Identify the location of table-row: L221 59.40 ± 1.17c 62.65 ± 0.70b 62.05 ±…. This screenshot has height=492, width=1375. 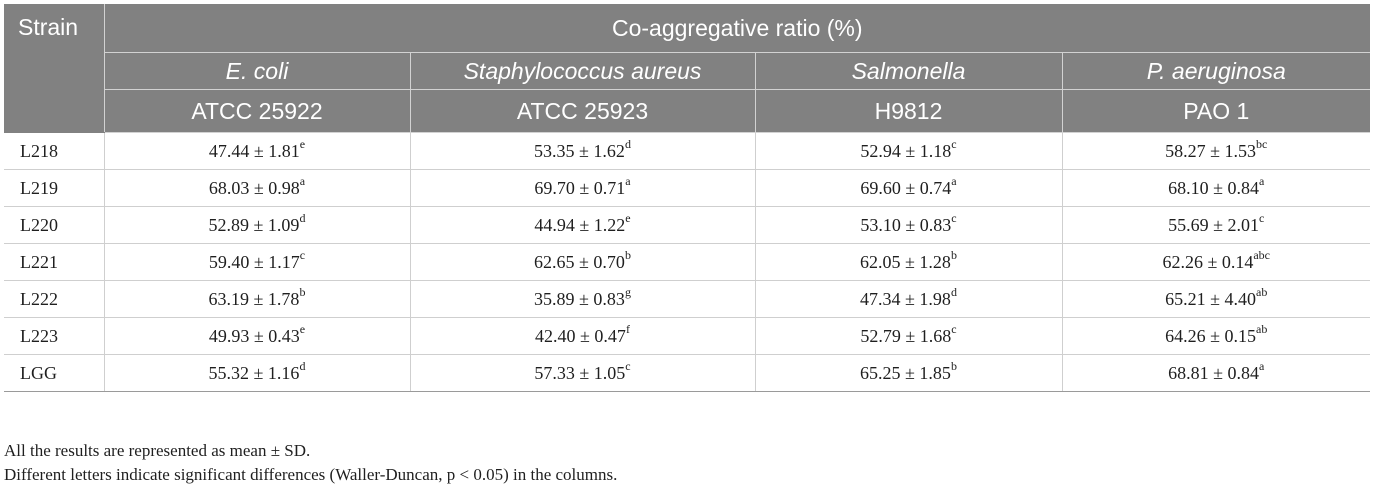
(687, 262).